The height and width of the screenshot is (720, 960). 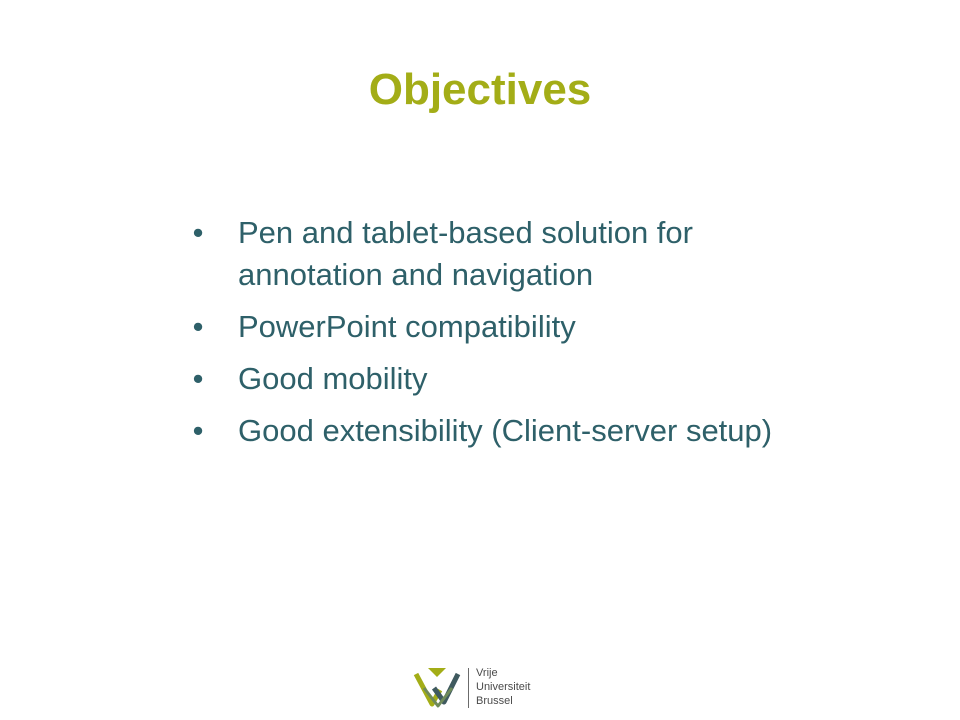 I want to click on logo-divider, so click(x=468, y=688).